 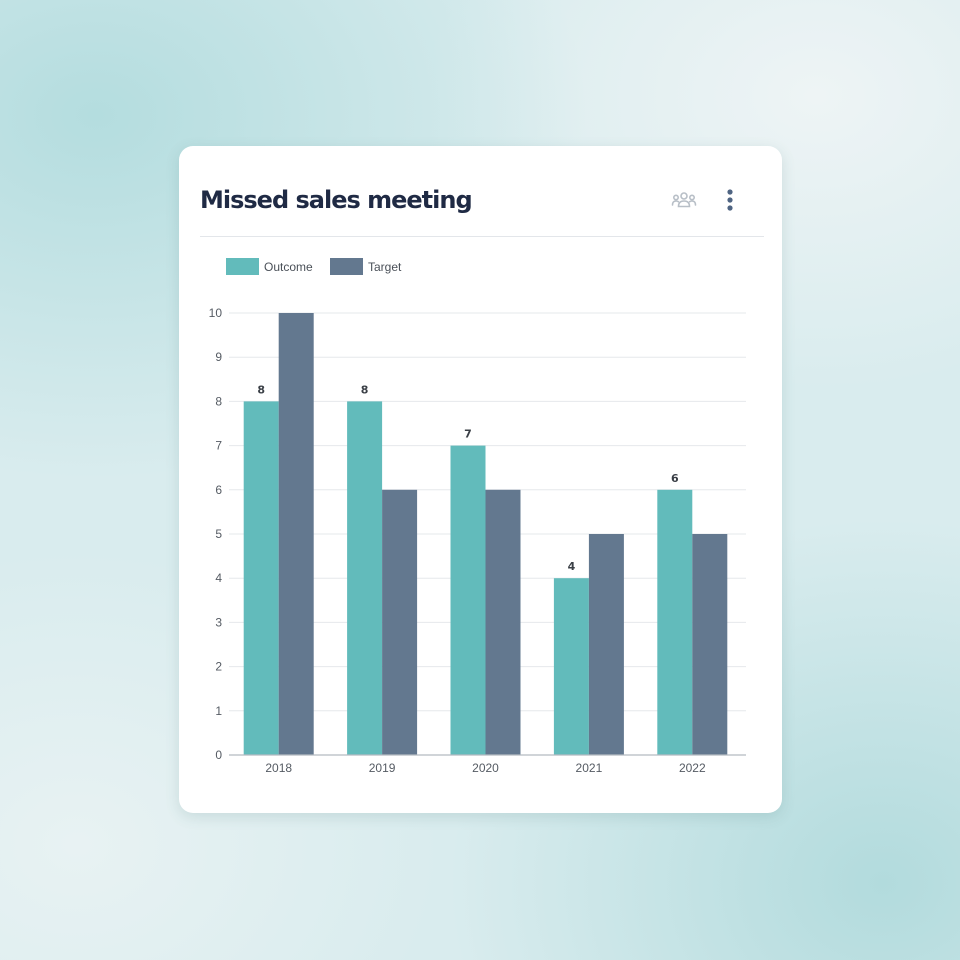 I want to click on x-tick-label: 2022, so click(x=692, y=768).